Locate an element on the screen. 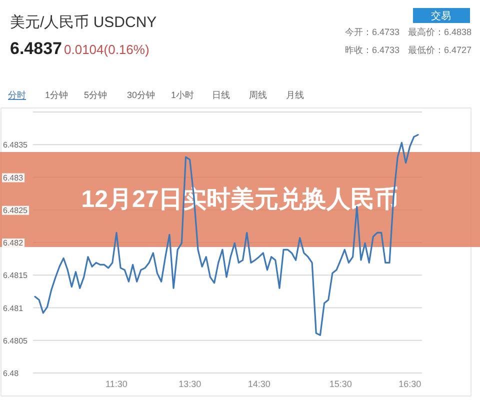 This screenshot has height=400, width=480. text: 1小时 is located at coordinates (182, 95).